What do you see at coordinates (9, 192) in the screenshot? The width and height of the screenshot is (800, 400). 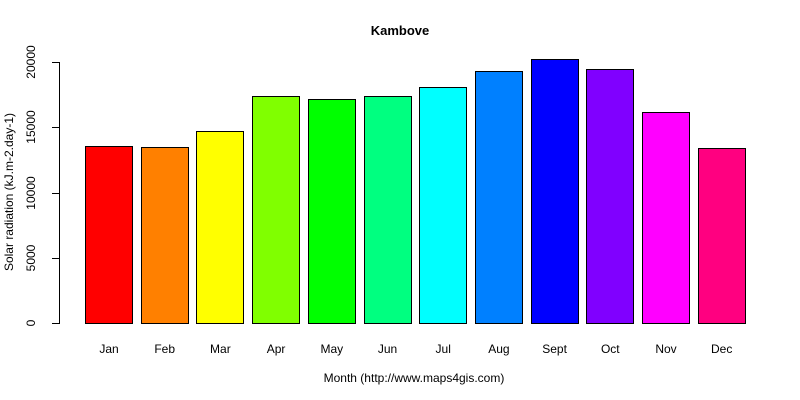 I see `y-axis-label: Solar radiation (kJ.m-2.day-1)` at bounding box center [9, 192].